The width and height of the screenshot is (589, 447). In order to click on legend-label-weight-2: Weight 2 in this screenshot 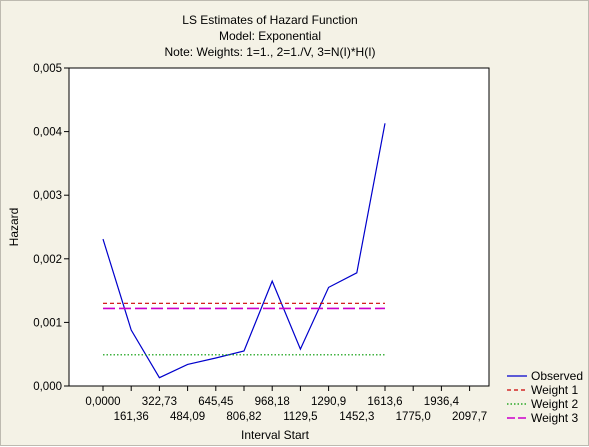, I will do `click(554, 404)`.